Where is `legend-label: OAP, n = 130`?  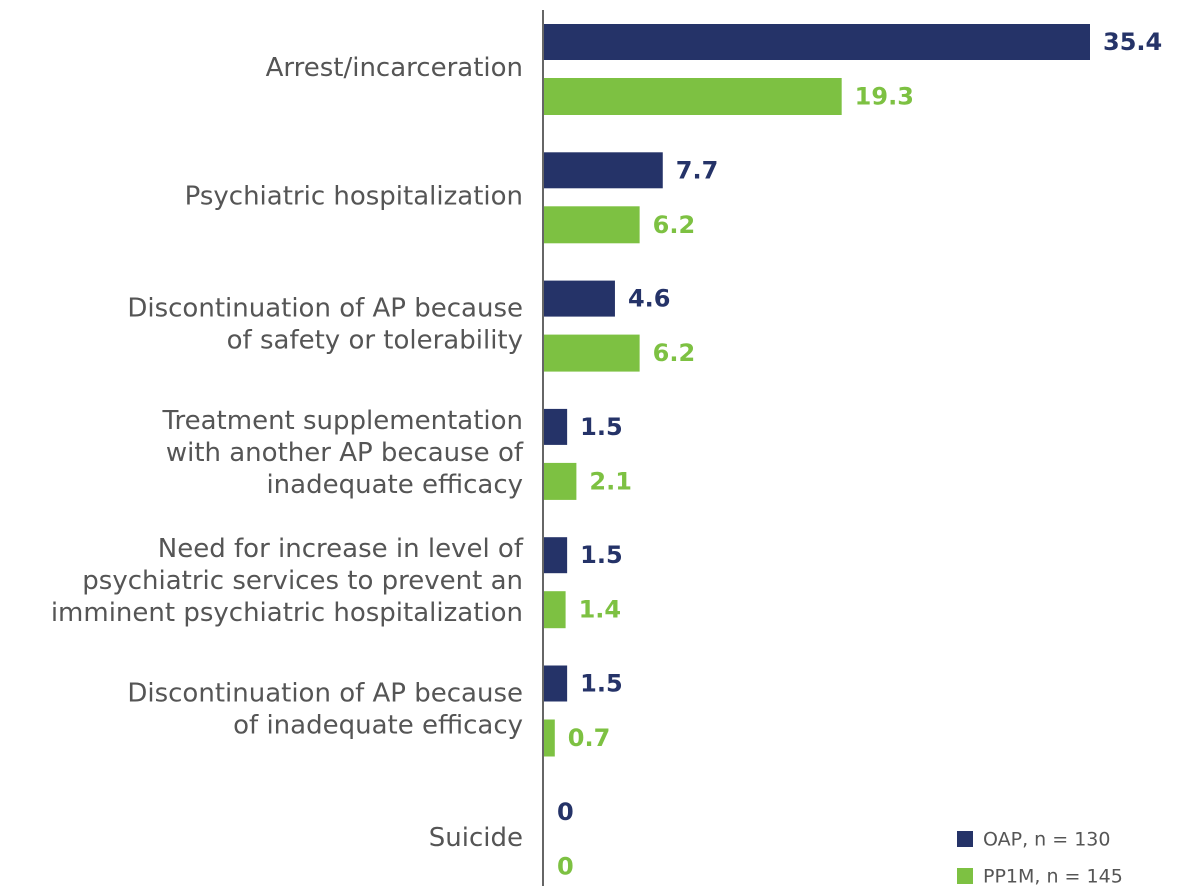 legend-label: OAP, n = 130 is located at coordinates (1046, 840).